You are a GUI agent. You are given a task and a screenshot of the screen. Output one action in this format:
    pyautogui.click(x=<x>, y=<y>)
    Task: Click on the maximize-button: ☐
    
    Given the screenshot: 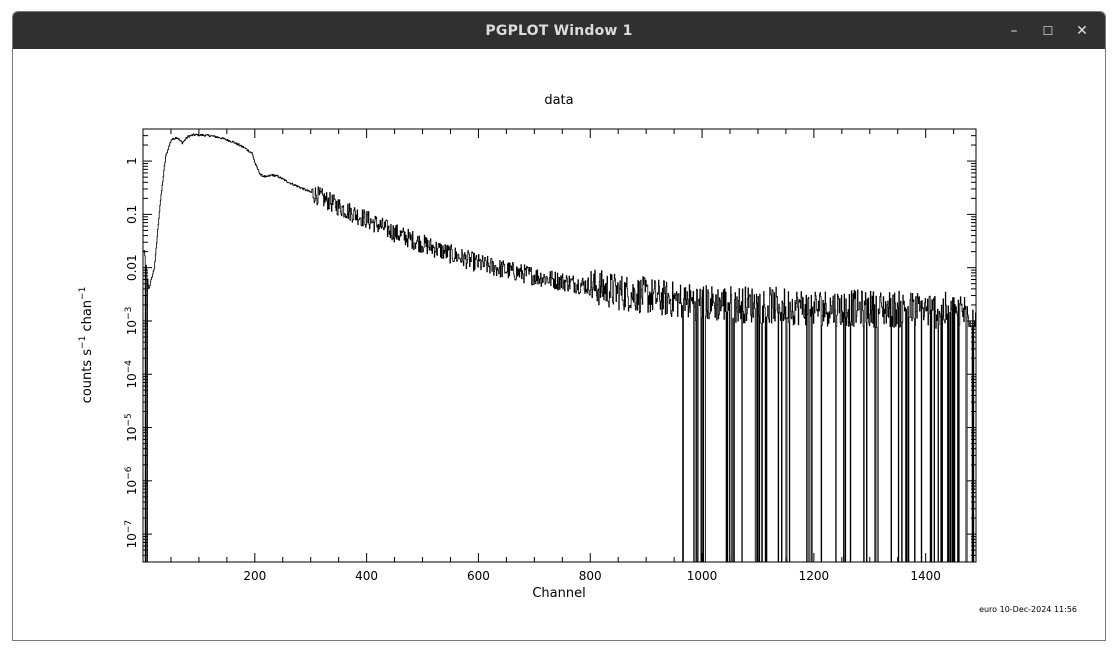 What is the action you would take?
    pyautogui.click(x=1048, y=31)
    